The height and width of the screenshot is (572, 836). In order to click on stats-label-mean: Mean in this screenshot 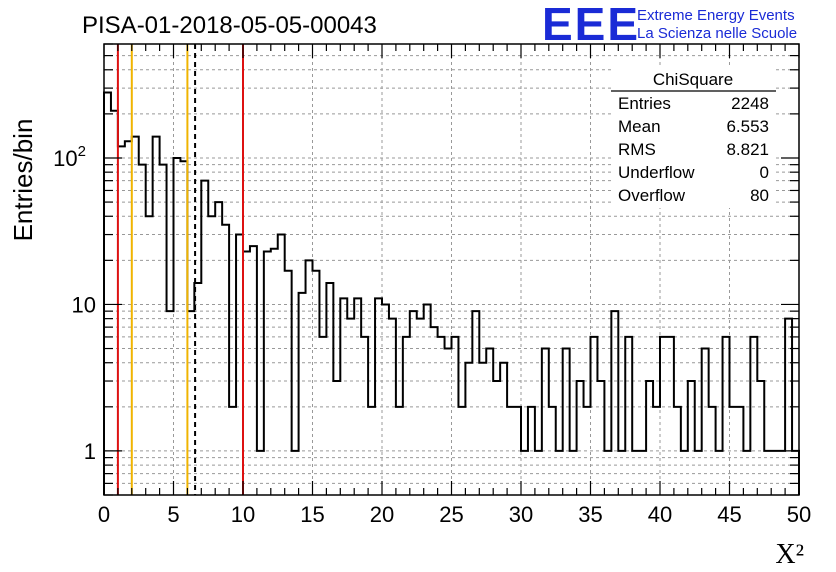, I will do `click(639, 126)`.